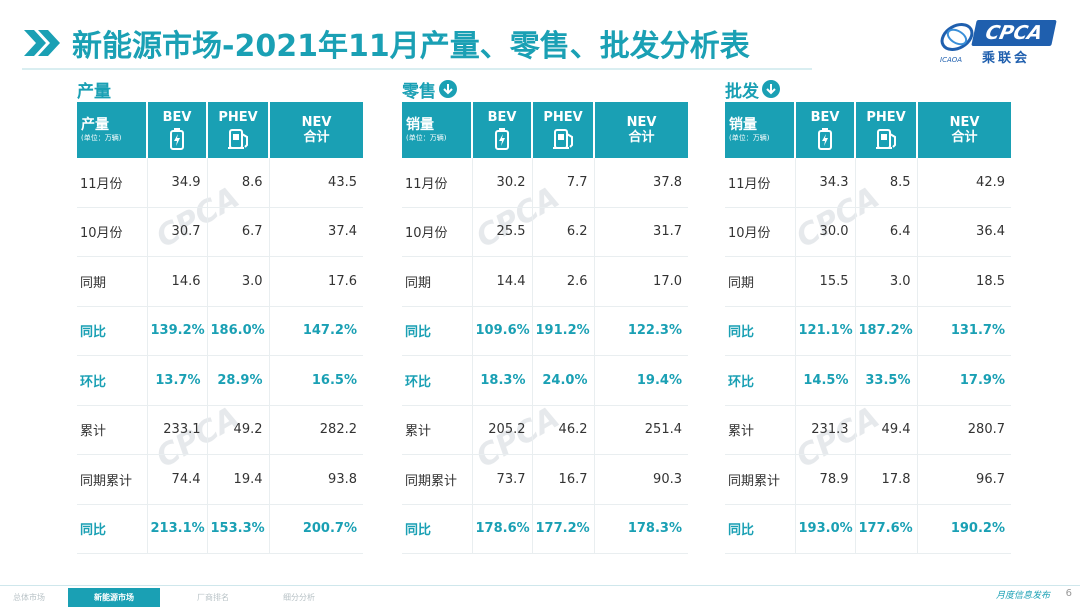  Describe the element at coordinates (825, 479) in the screenshot. I see `cell-bev: 78.9` at that location.